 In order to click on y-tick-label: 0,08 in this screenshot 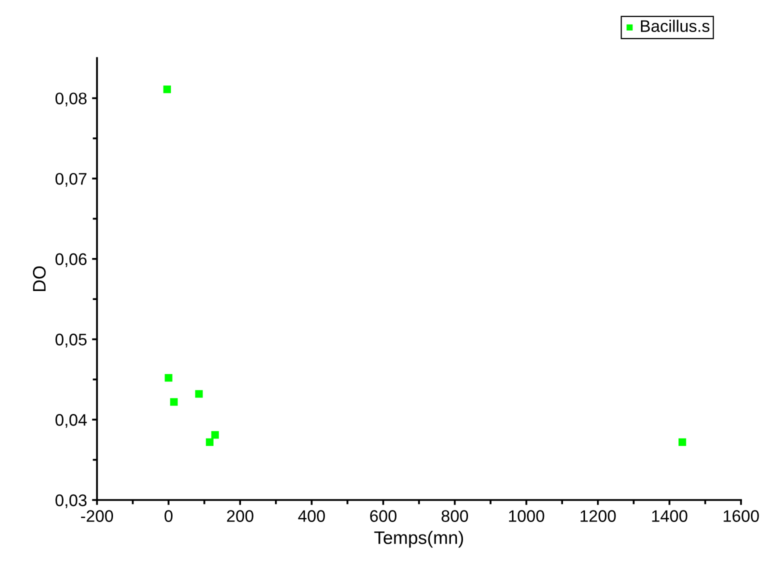, I will do `click(71, 99)`.